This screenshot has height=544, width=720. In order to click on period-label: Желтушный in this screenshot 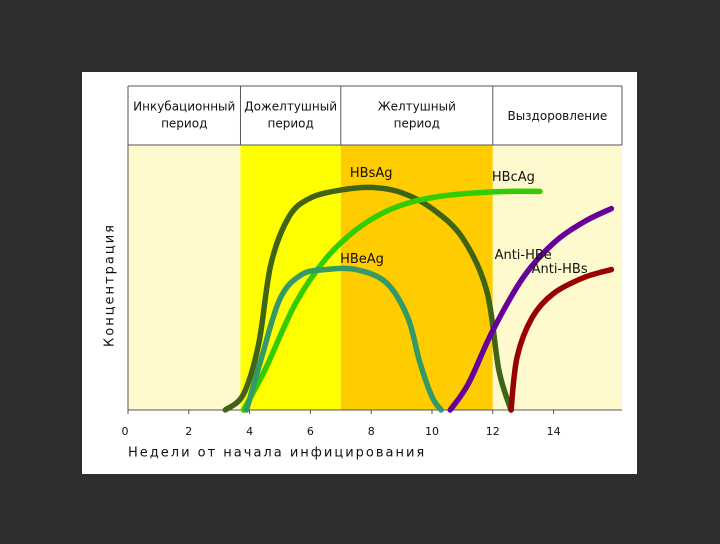, I will do `click(417, 107)`.